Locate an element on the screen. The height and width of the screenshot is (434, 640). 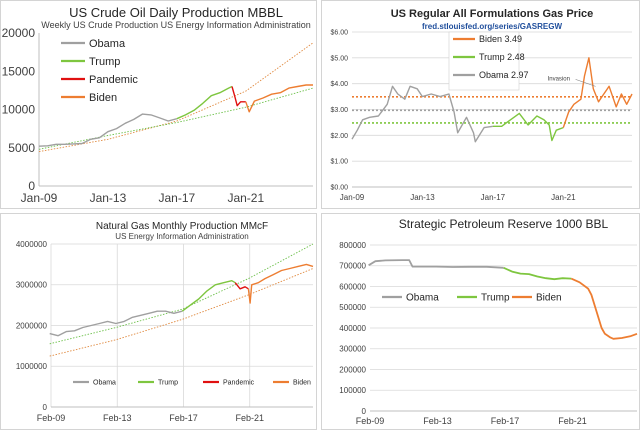
chart-title: US Regular All Formulations Gas Price is located at coordinates (492, 14).